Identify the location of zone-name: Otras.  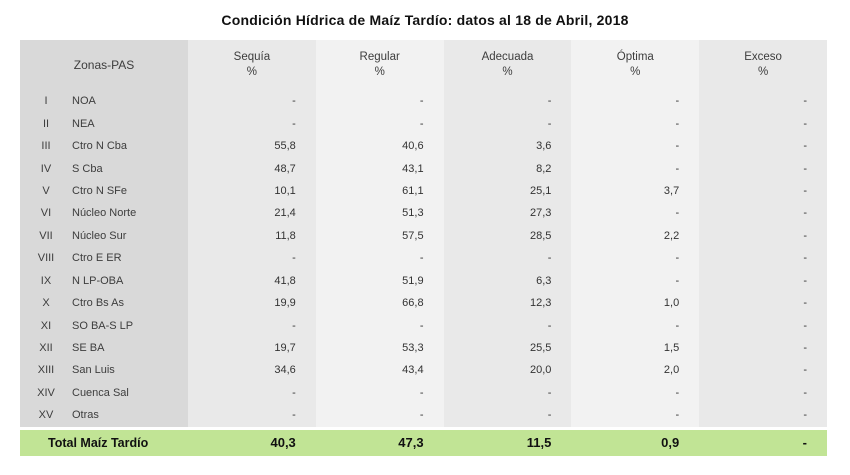
(85, 415).